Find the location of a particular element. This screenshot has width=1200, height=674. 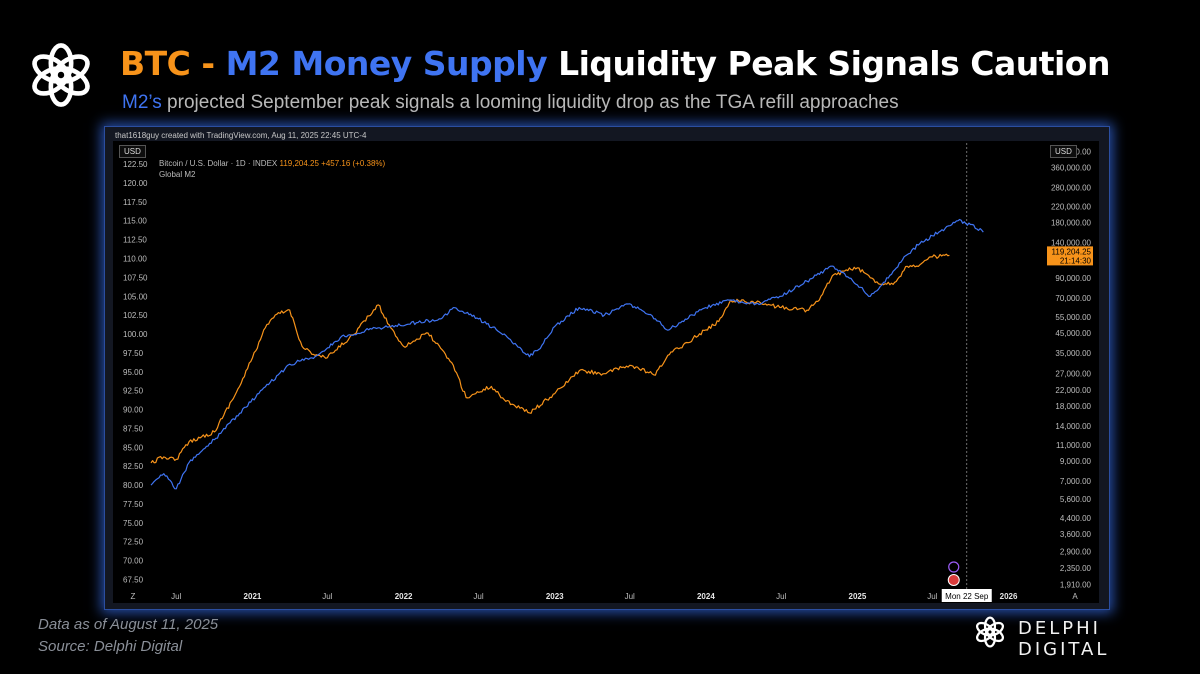

crosshair-date-box is located at coordinates (966, 595).